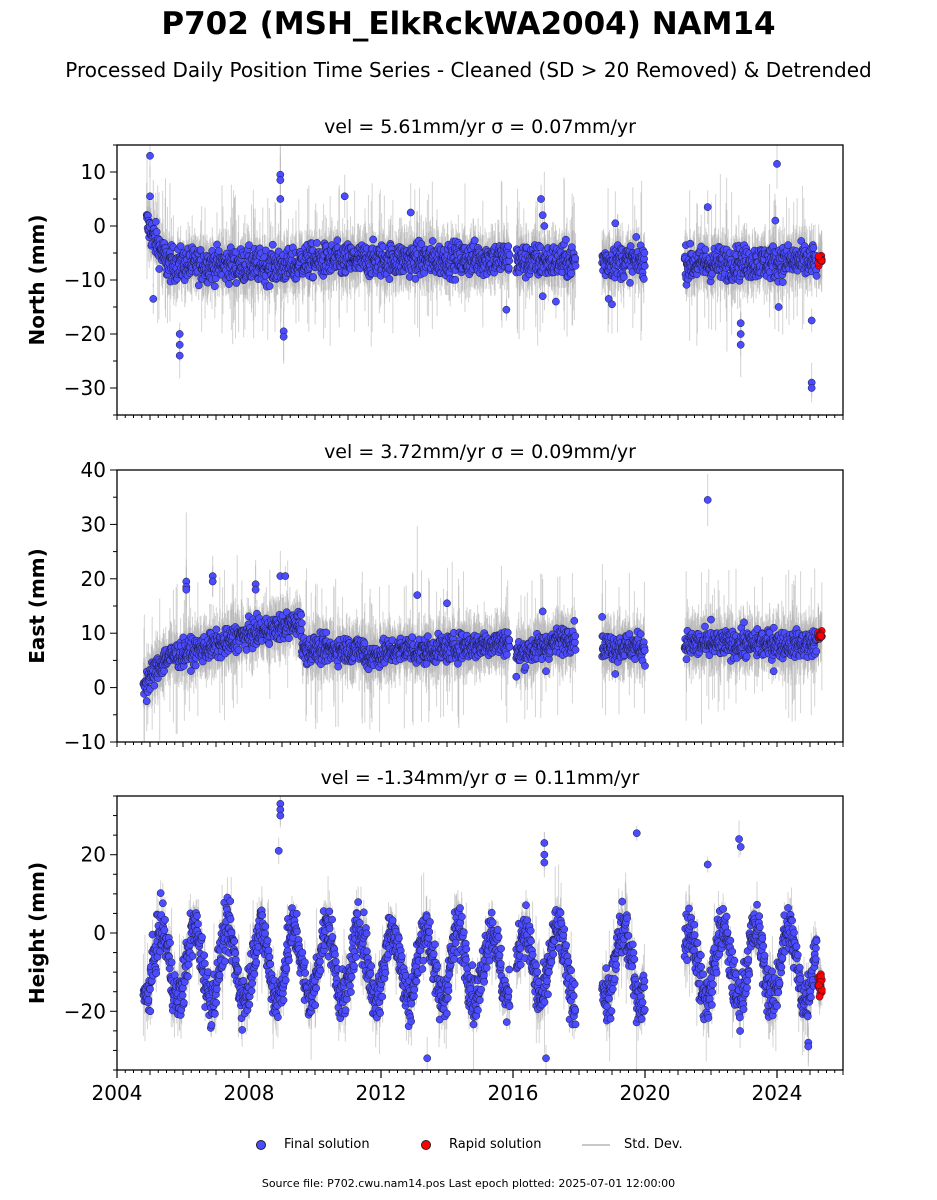  What do you see at coordinates (468, 24) in the screenshot?
I see `chart-title: P702 (MSH_ElkRckWA2004) NAM14` at bounding box center [468, 24].